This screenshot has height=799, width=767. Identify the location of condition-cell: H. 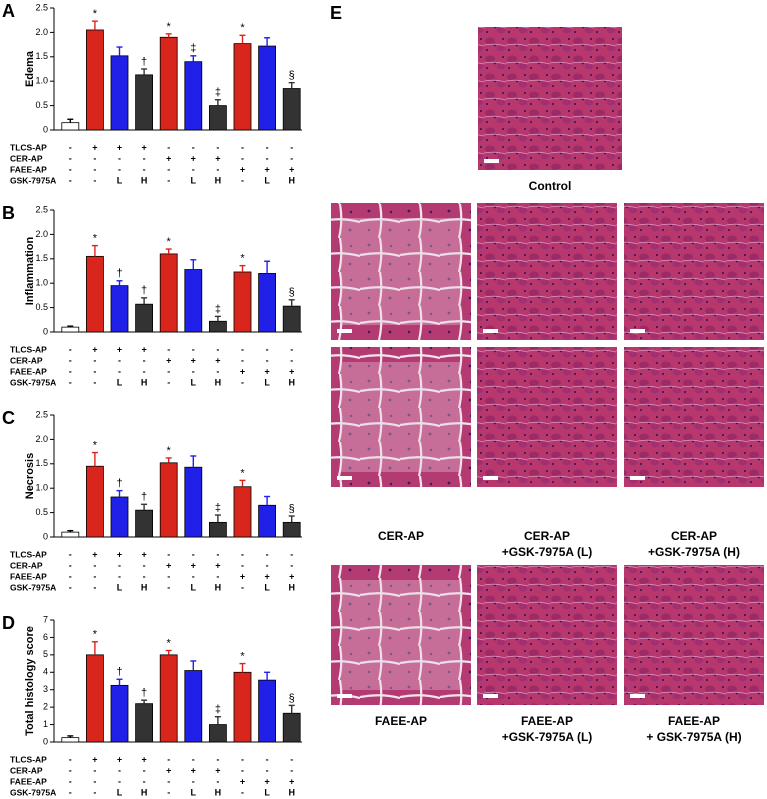
(144, 587).